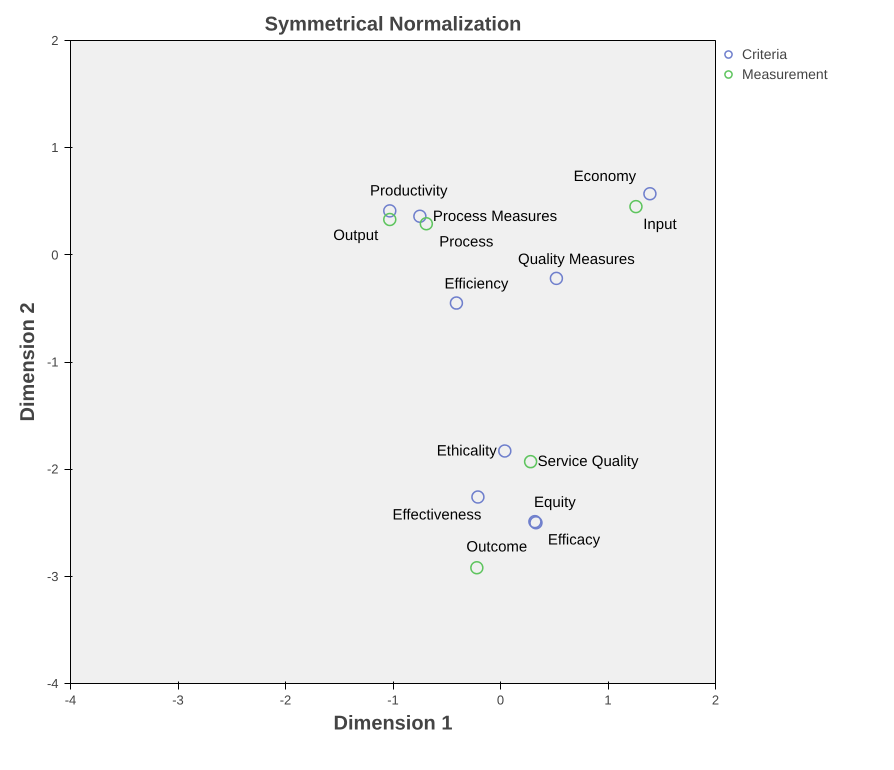 Image resolution: width=894 pixels, height=770 pixels. Describe the element at coordinates (393, 723) in the screenshot. I see `x-axis-title: Dimension 1` at that location.